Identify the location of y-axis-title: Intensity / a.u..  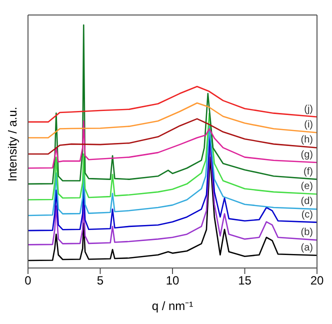
(12, 144).